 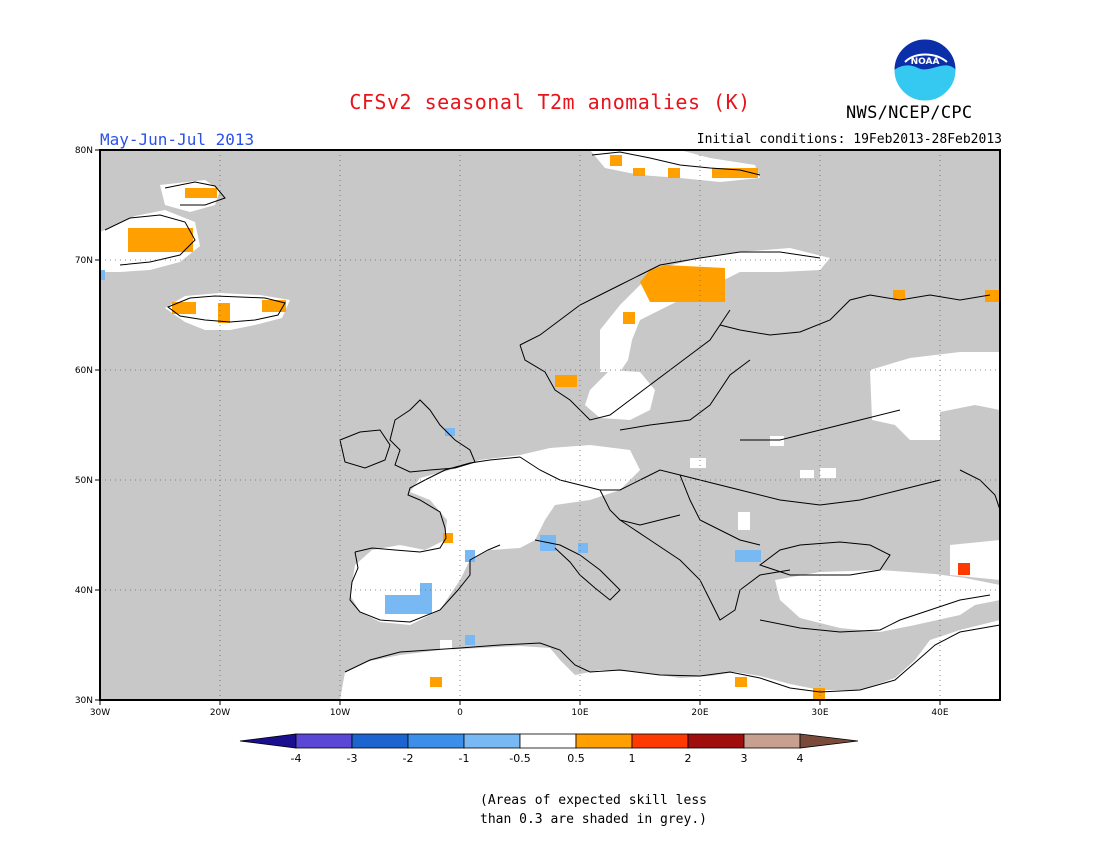 I want to click on lon-tick-label: 0, so click(x=460, y=713).